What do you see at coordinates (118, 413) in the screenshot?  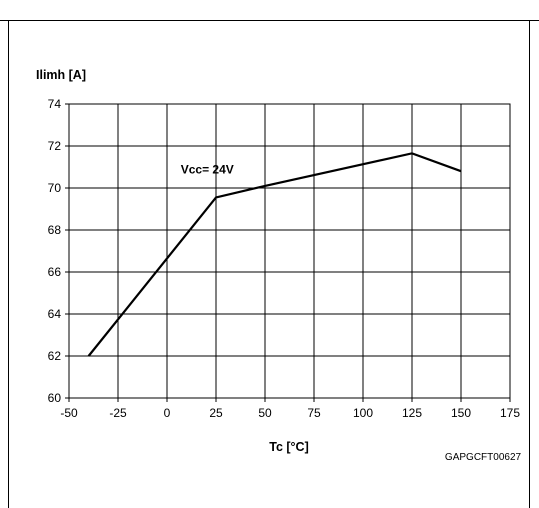 I see `x-tick-label: -25` at bounding box center [118, 413].